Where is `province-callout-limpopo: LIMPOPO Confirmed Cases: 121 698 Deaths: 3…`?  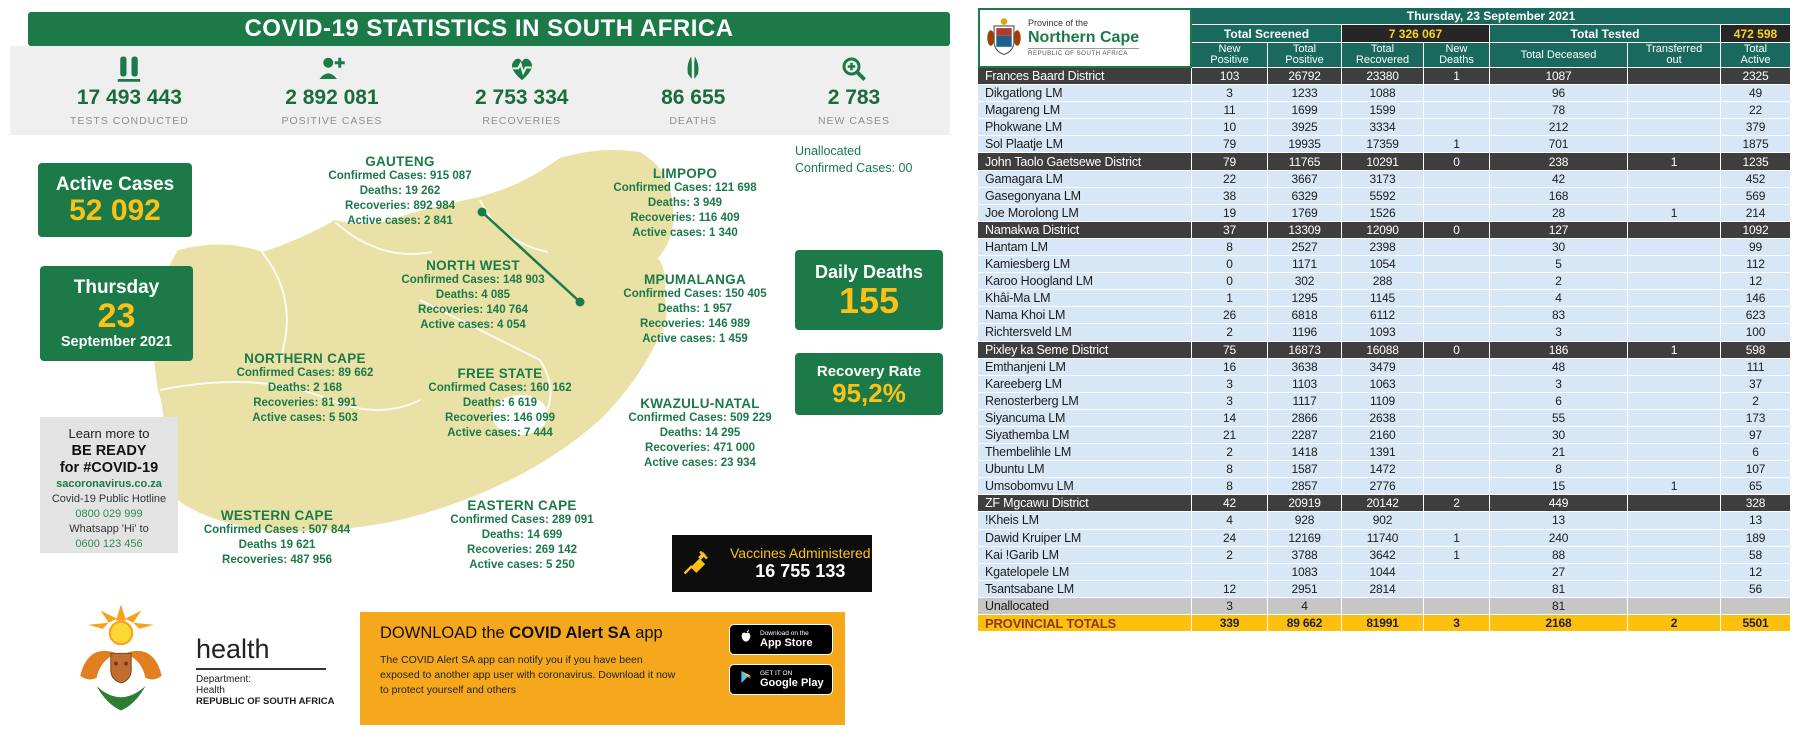 province-callout-limpopo: LIMPOPO Confirmed Cases: 121 698 Deaths: 3… is located at coordinates (685, 203).